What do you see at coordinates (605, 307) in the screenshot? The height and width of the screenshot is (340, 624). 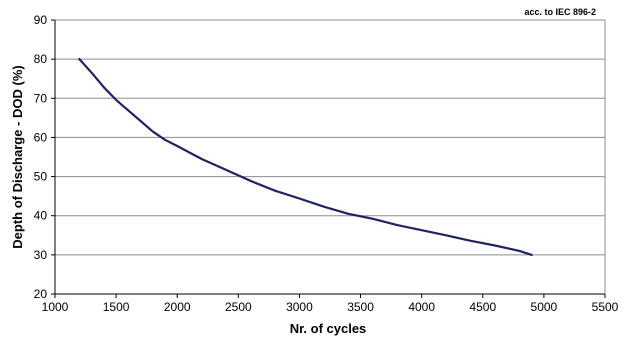 I see `x-tick-label: 5500` at bounding box center [605, 307].